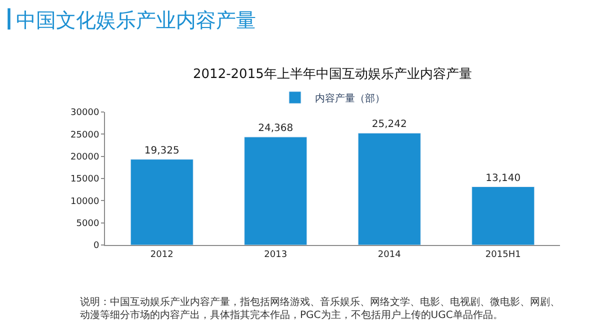 This screenshot has width=600, height=327. What do you see at coordinates (276, 255) in the screenshot?
I see `x-tick-label: 2013` at bounding box center [276, 255].